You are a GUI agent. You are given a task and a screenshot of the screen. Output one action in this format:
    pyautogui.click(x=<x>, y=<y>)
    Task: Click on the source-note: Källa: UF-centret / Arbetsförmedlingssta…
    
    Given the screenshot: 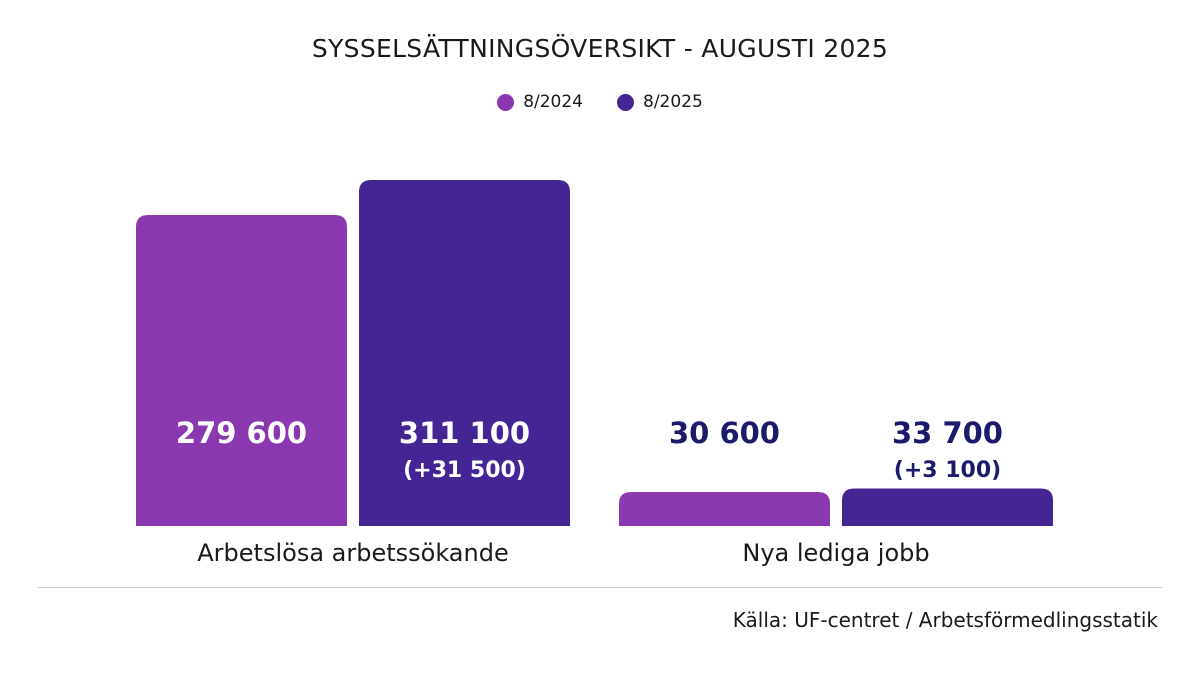 What is the action you would take?
    pyautogui.click(x=945, y=620)
    